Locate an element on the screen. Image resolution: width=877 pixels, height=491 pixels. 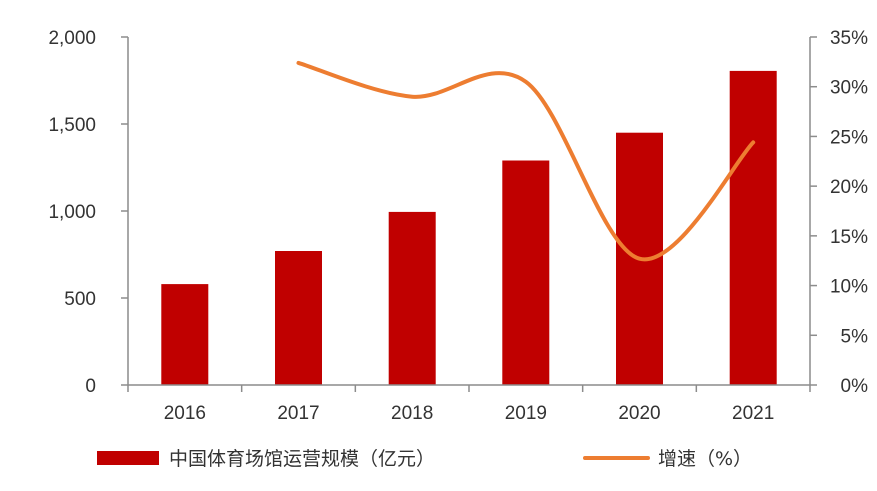
legend-bar-swatch is located at coordinates (128, 458).